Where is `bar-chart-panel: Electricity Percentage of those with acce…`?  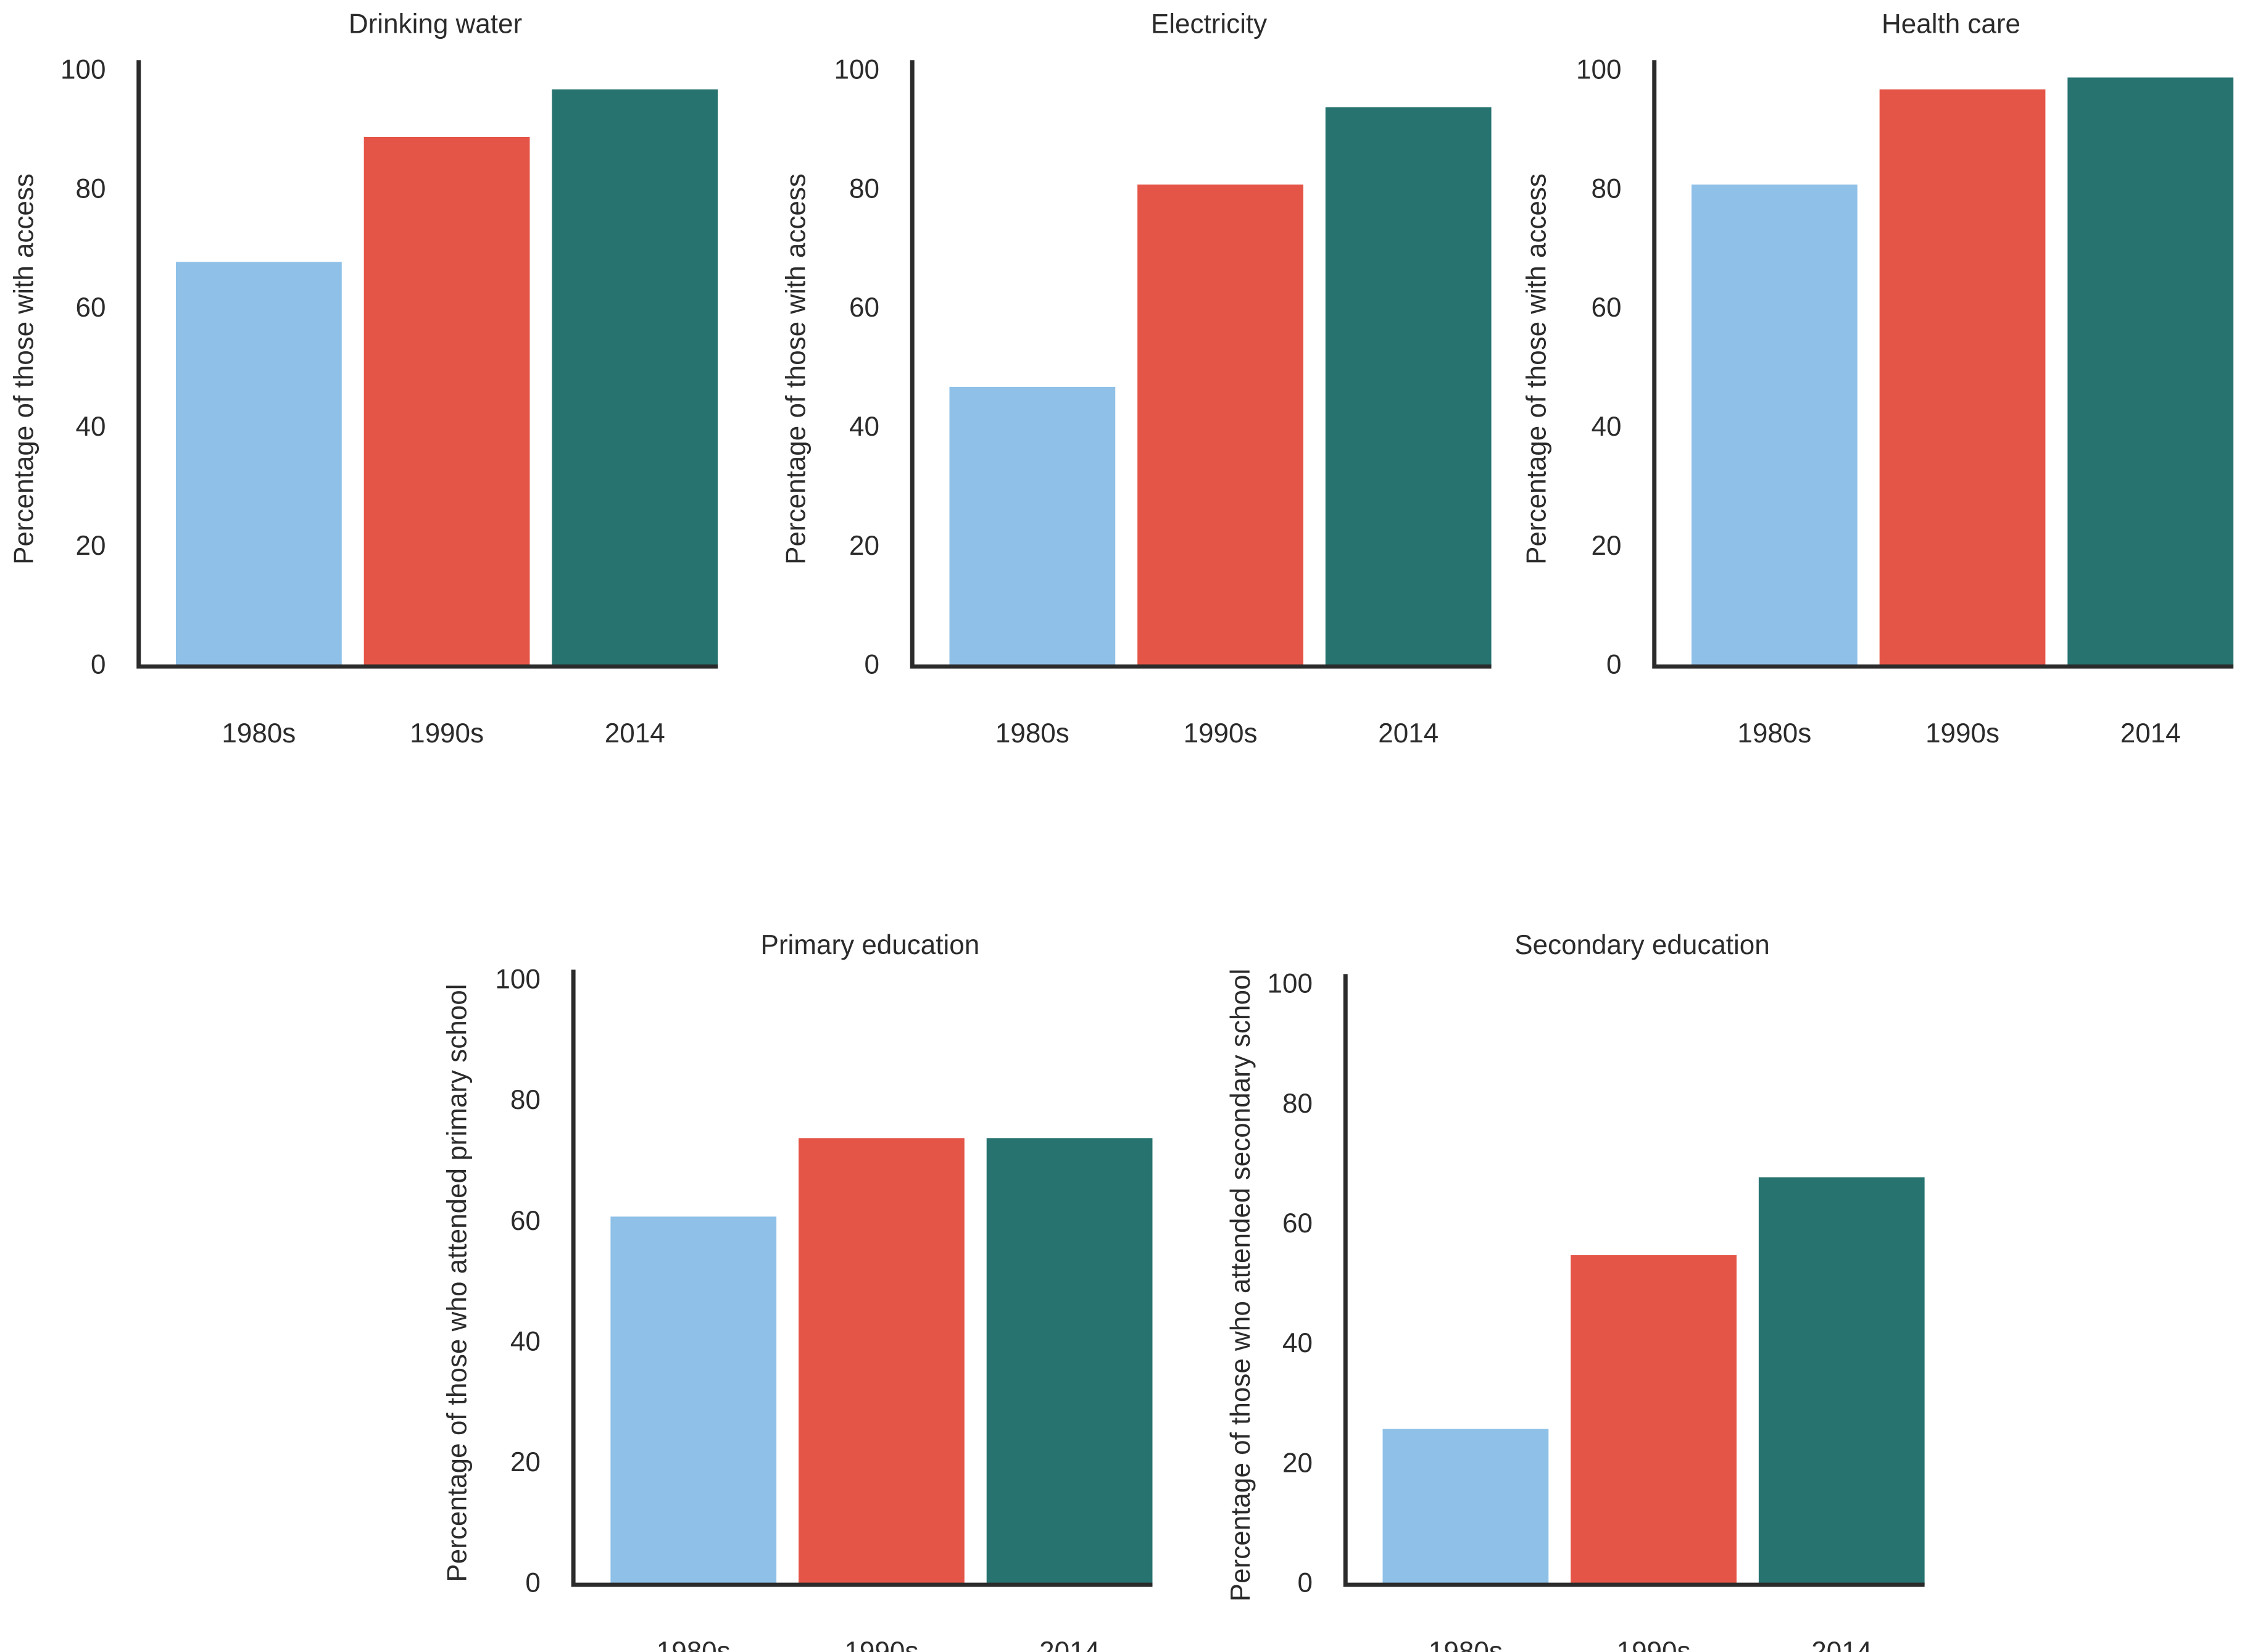
bar-chart-panel: Electricity Percentage of those with acce… is located at coordinates (1136, 379).